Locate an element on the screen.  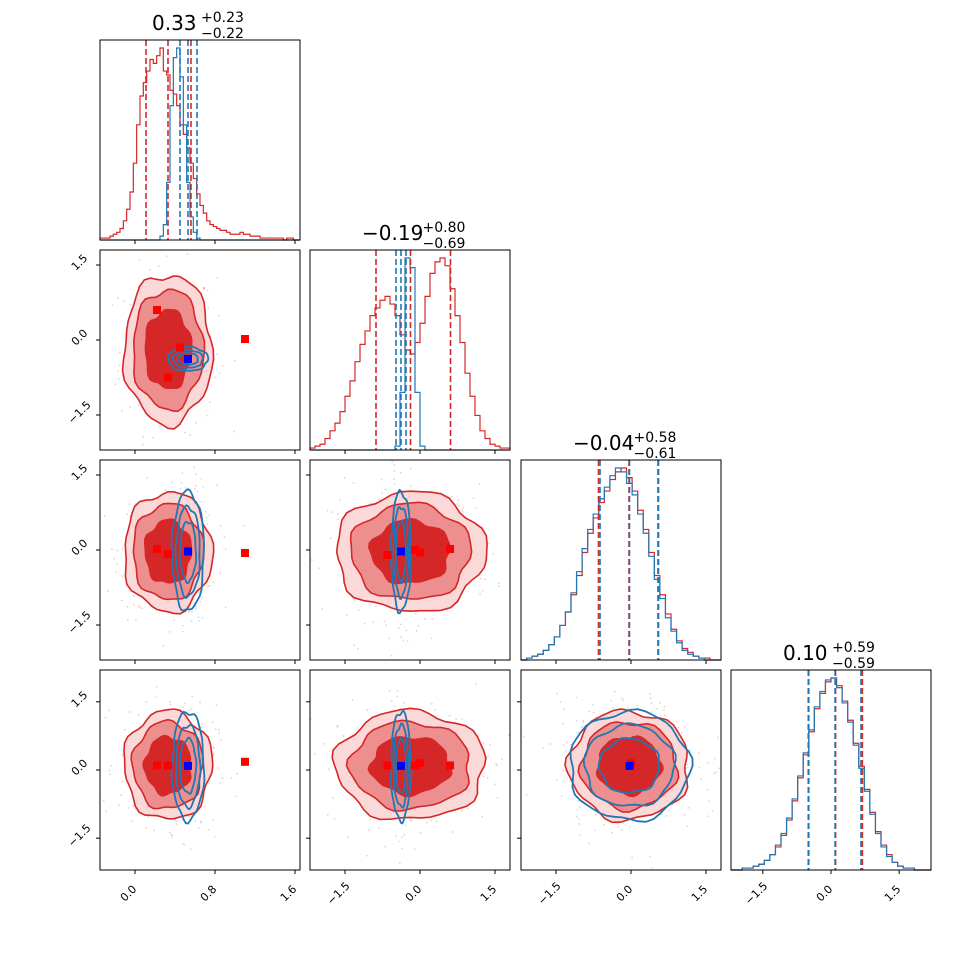
x-tick-label: 1.5 is located at coordinates (700, 894).